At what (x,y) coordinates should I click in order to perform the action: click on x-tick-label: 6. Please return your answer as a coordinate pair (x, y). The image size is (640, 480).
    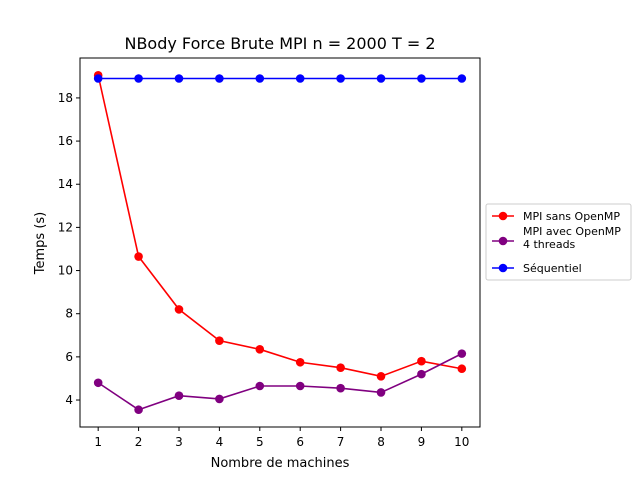
    Looking at the image, I should click on (300, 442).